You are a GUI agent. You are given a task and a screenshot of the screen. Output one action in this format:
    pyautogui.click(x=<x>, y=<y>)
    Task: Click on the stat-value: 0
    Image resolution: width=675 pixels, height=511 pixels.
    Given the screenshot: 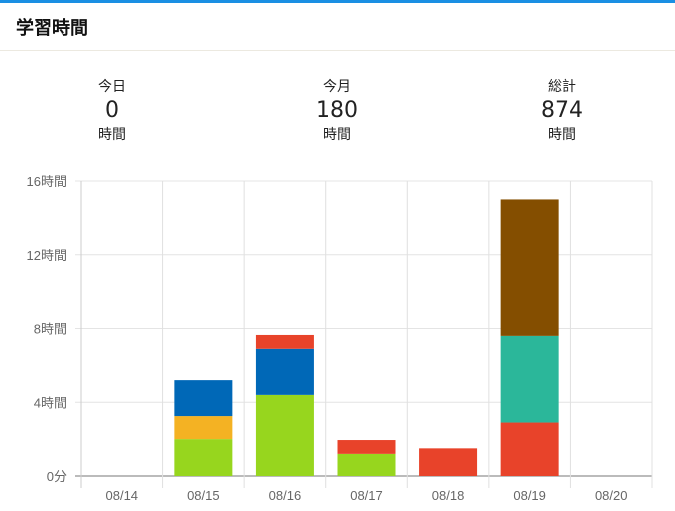 What is the action you would take?
    pyautogui.click(x=112, y=110)
    